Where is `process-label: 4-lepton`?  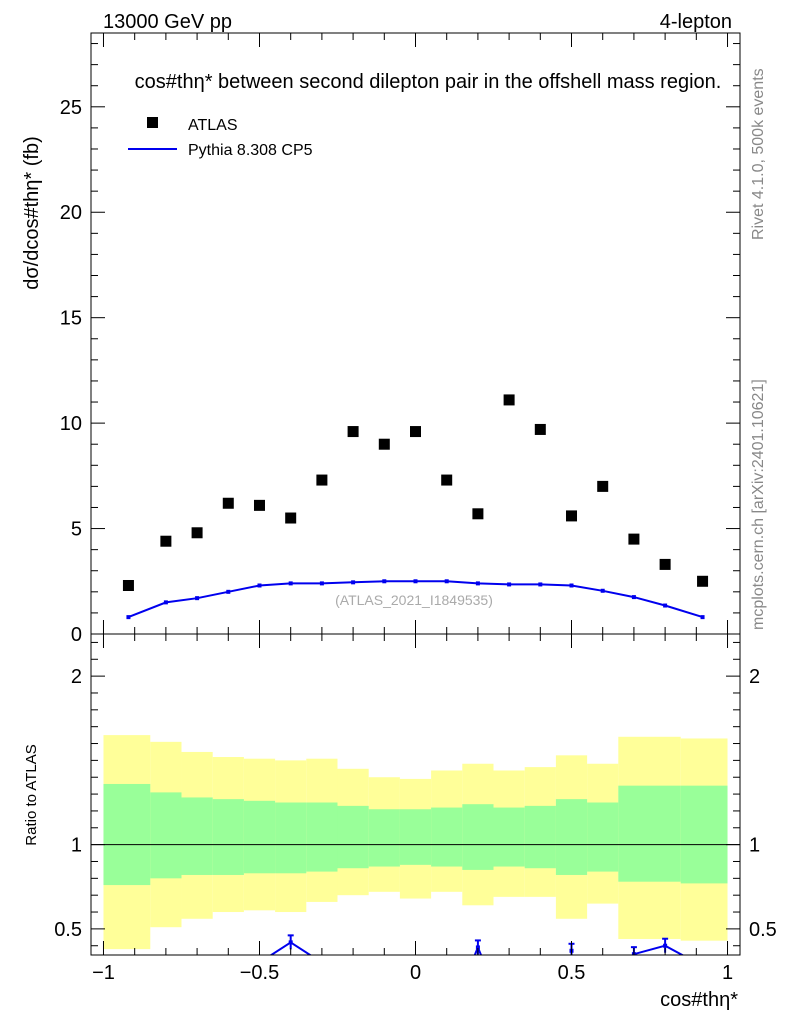 process-label: 4-lepton is located at coordinates (696, 22).